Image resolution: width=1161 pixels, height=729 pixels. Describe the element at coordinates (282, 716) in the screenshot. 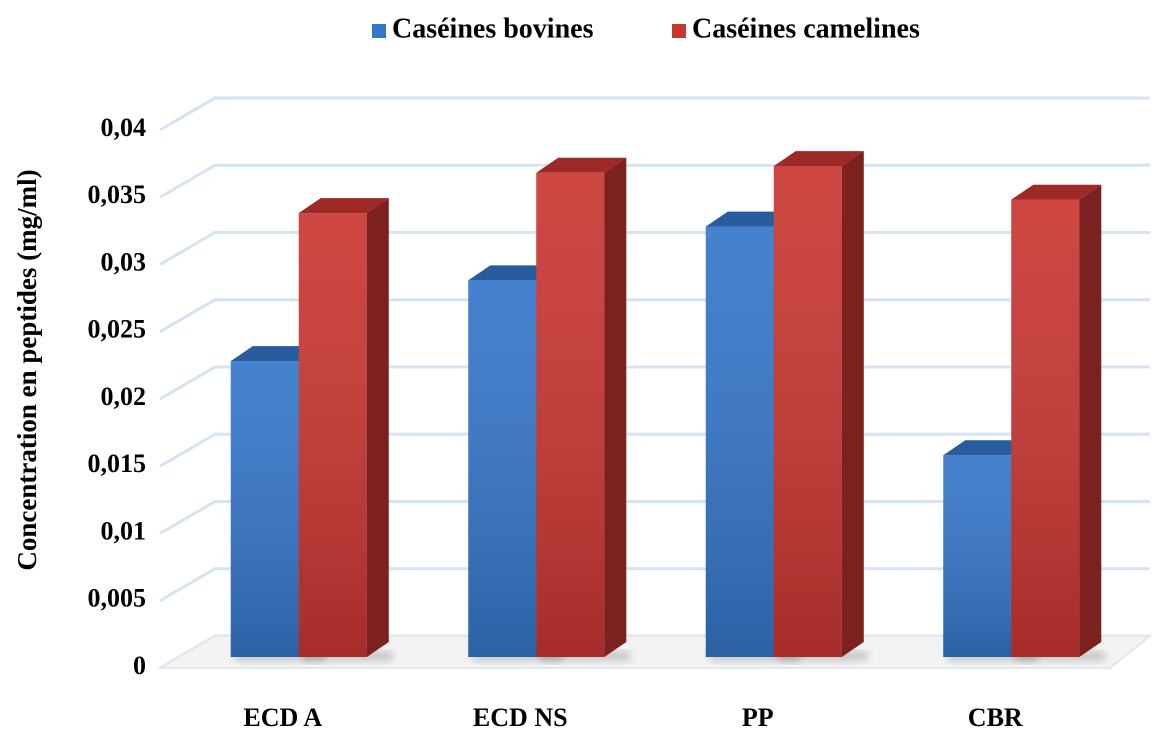

I see `x-tick-label: ECD A` at that location.